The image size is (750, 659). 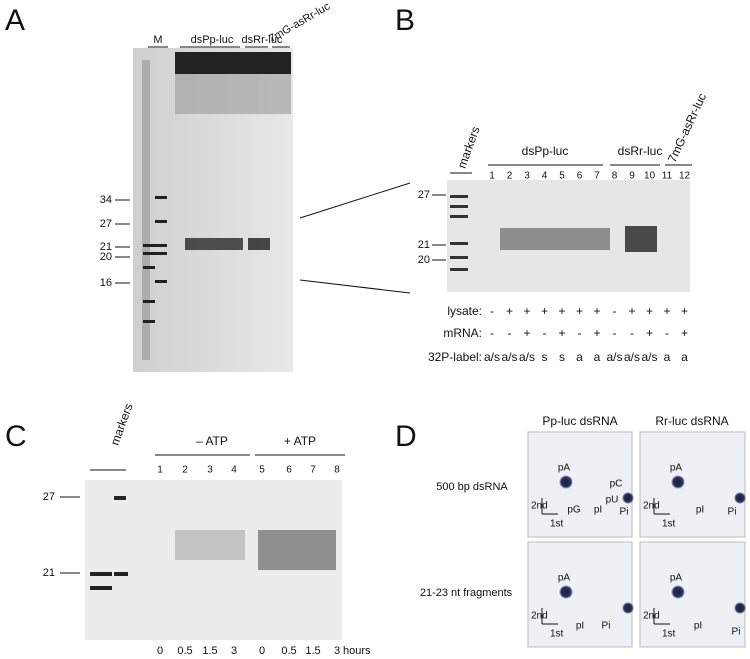 What do you see at coordinates (568, 236) in the screenshot?
I see `gel-b` at bounding box center [568, 236].